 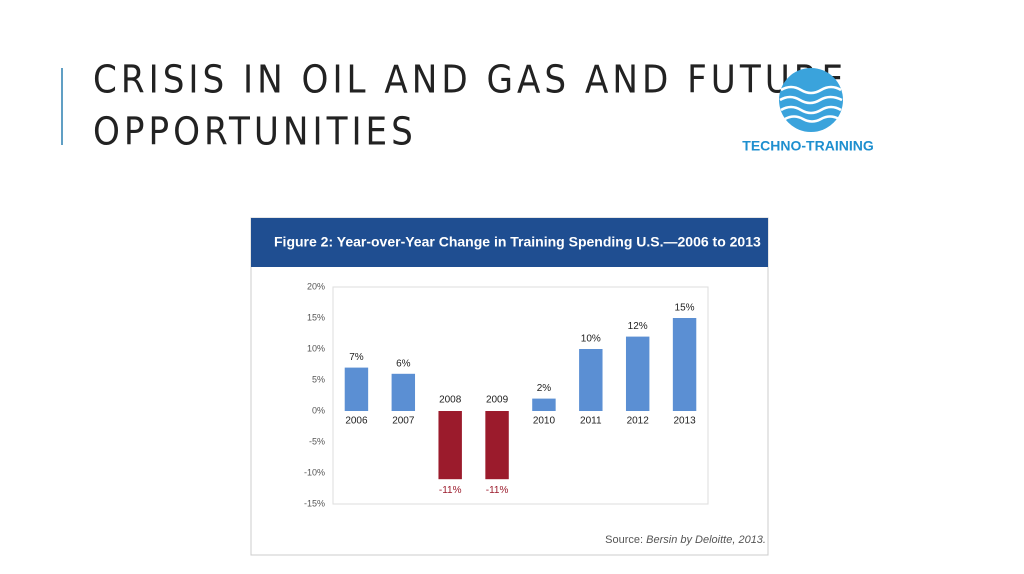 I want to click on slide-title: CRISIS IN OIL AND GAS AND FUTURE, so click(x=470, y=80).